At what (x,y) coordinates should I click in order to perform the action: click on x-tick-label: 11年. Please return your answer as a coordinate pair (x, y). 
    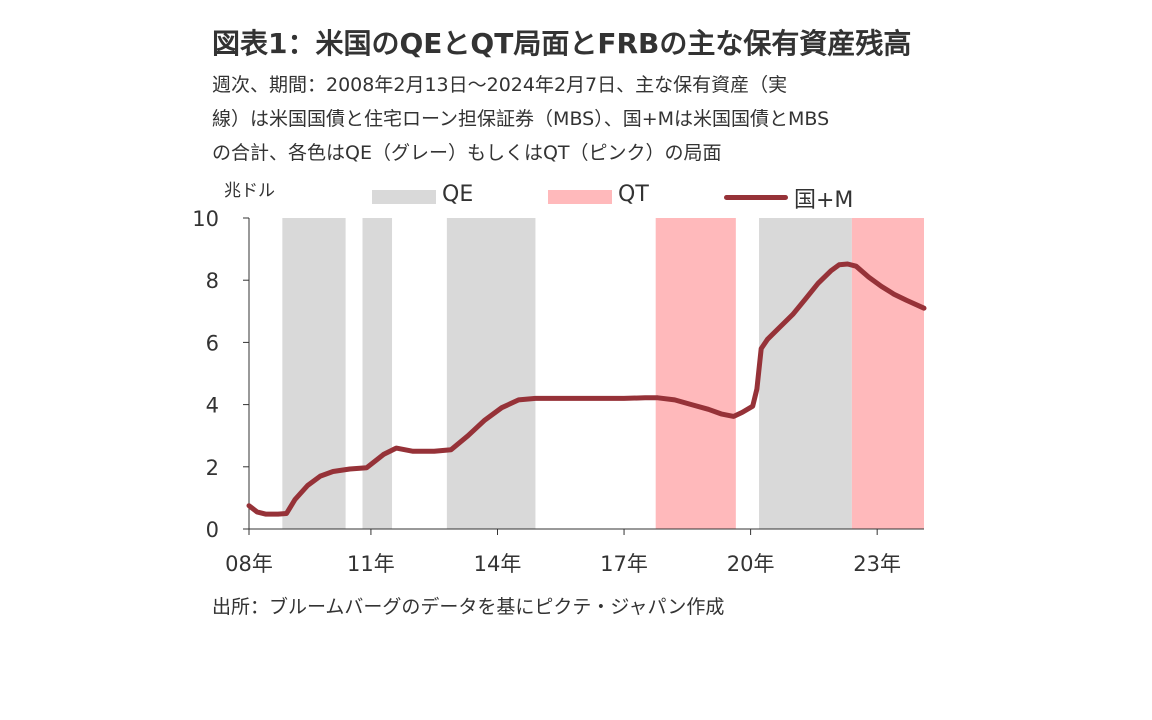
    Looking at the image, I should click on (371, 564).